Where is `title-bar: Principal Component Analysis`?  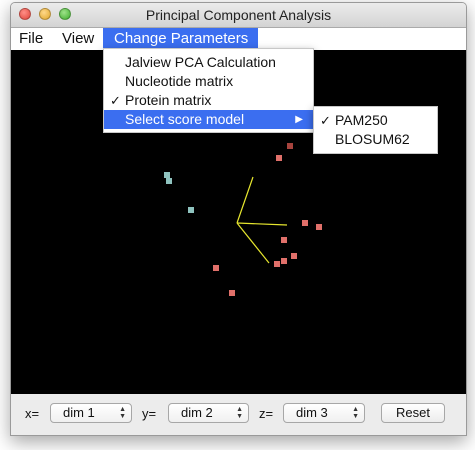
title-bar: Principal Component Analysis is located at coordinates (238, 15).